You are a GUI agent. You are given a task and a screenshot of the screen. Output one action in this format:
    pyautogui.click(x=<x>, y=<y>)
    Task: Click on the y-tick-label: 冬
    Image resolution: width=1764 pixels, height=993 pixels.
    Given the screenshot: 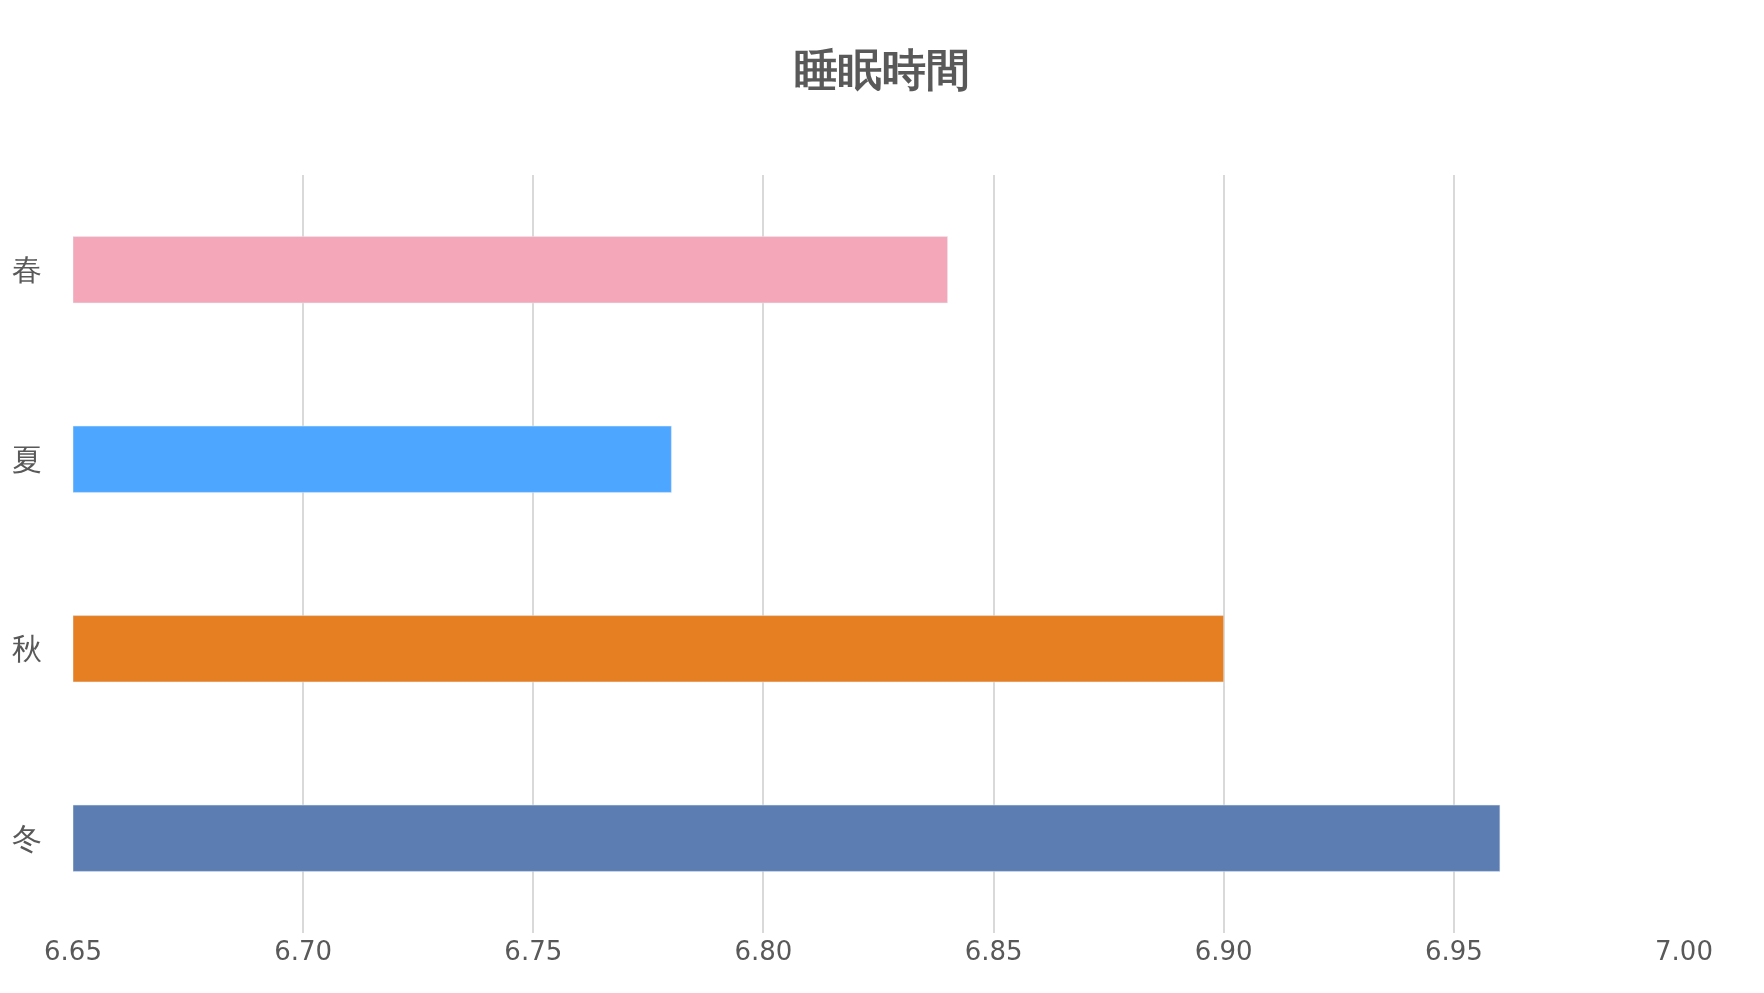 What is the action you would take?
    pyautogui.click(x=27, y=838)
    